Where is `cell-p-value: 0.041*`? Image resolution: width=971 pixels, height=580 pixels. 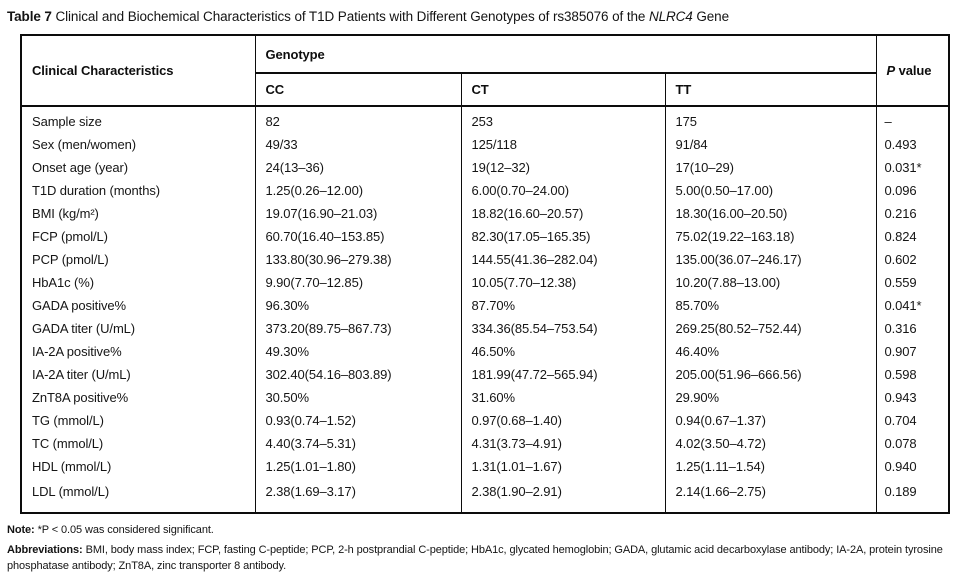
cell-p-value: 0.041* is located at coordinates (912, 305).